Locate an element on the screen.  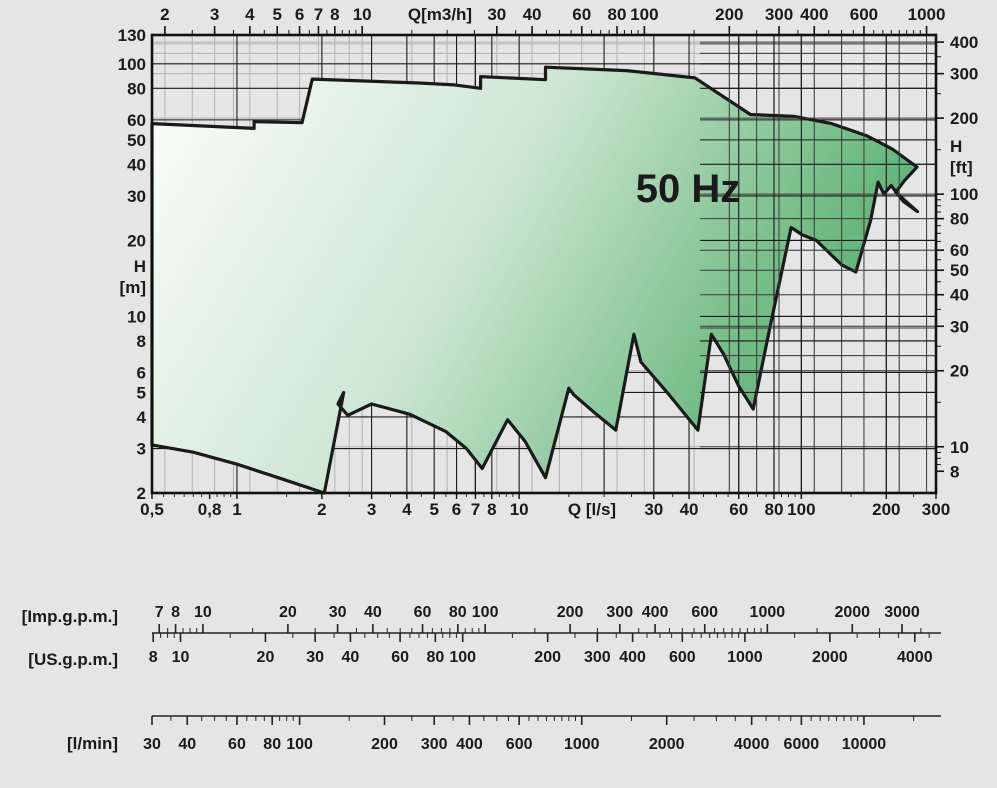
top-axis-unit-label: Q[m3/h] is located at coordinates (440, 14).